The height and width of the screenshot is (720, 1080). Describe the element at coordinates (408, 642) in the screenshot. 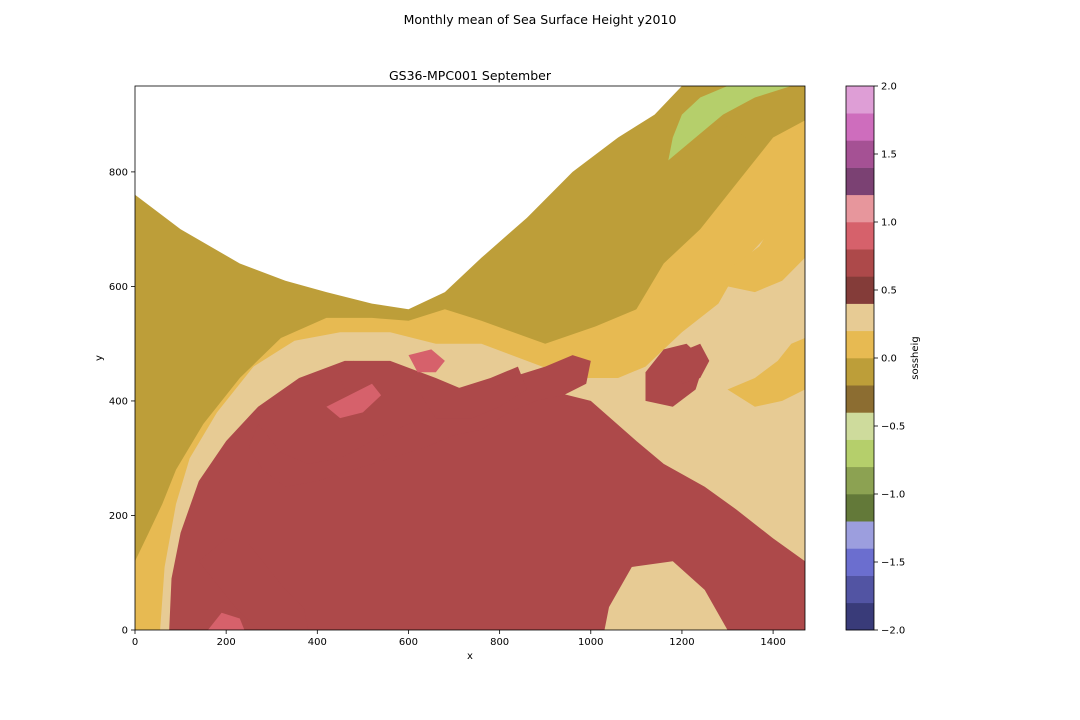

I see `x-tick-label: 600` at that location.